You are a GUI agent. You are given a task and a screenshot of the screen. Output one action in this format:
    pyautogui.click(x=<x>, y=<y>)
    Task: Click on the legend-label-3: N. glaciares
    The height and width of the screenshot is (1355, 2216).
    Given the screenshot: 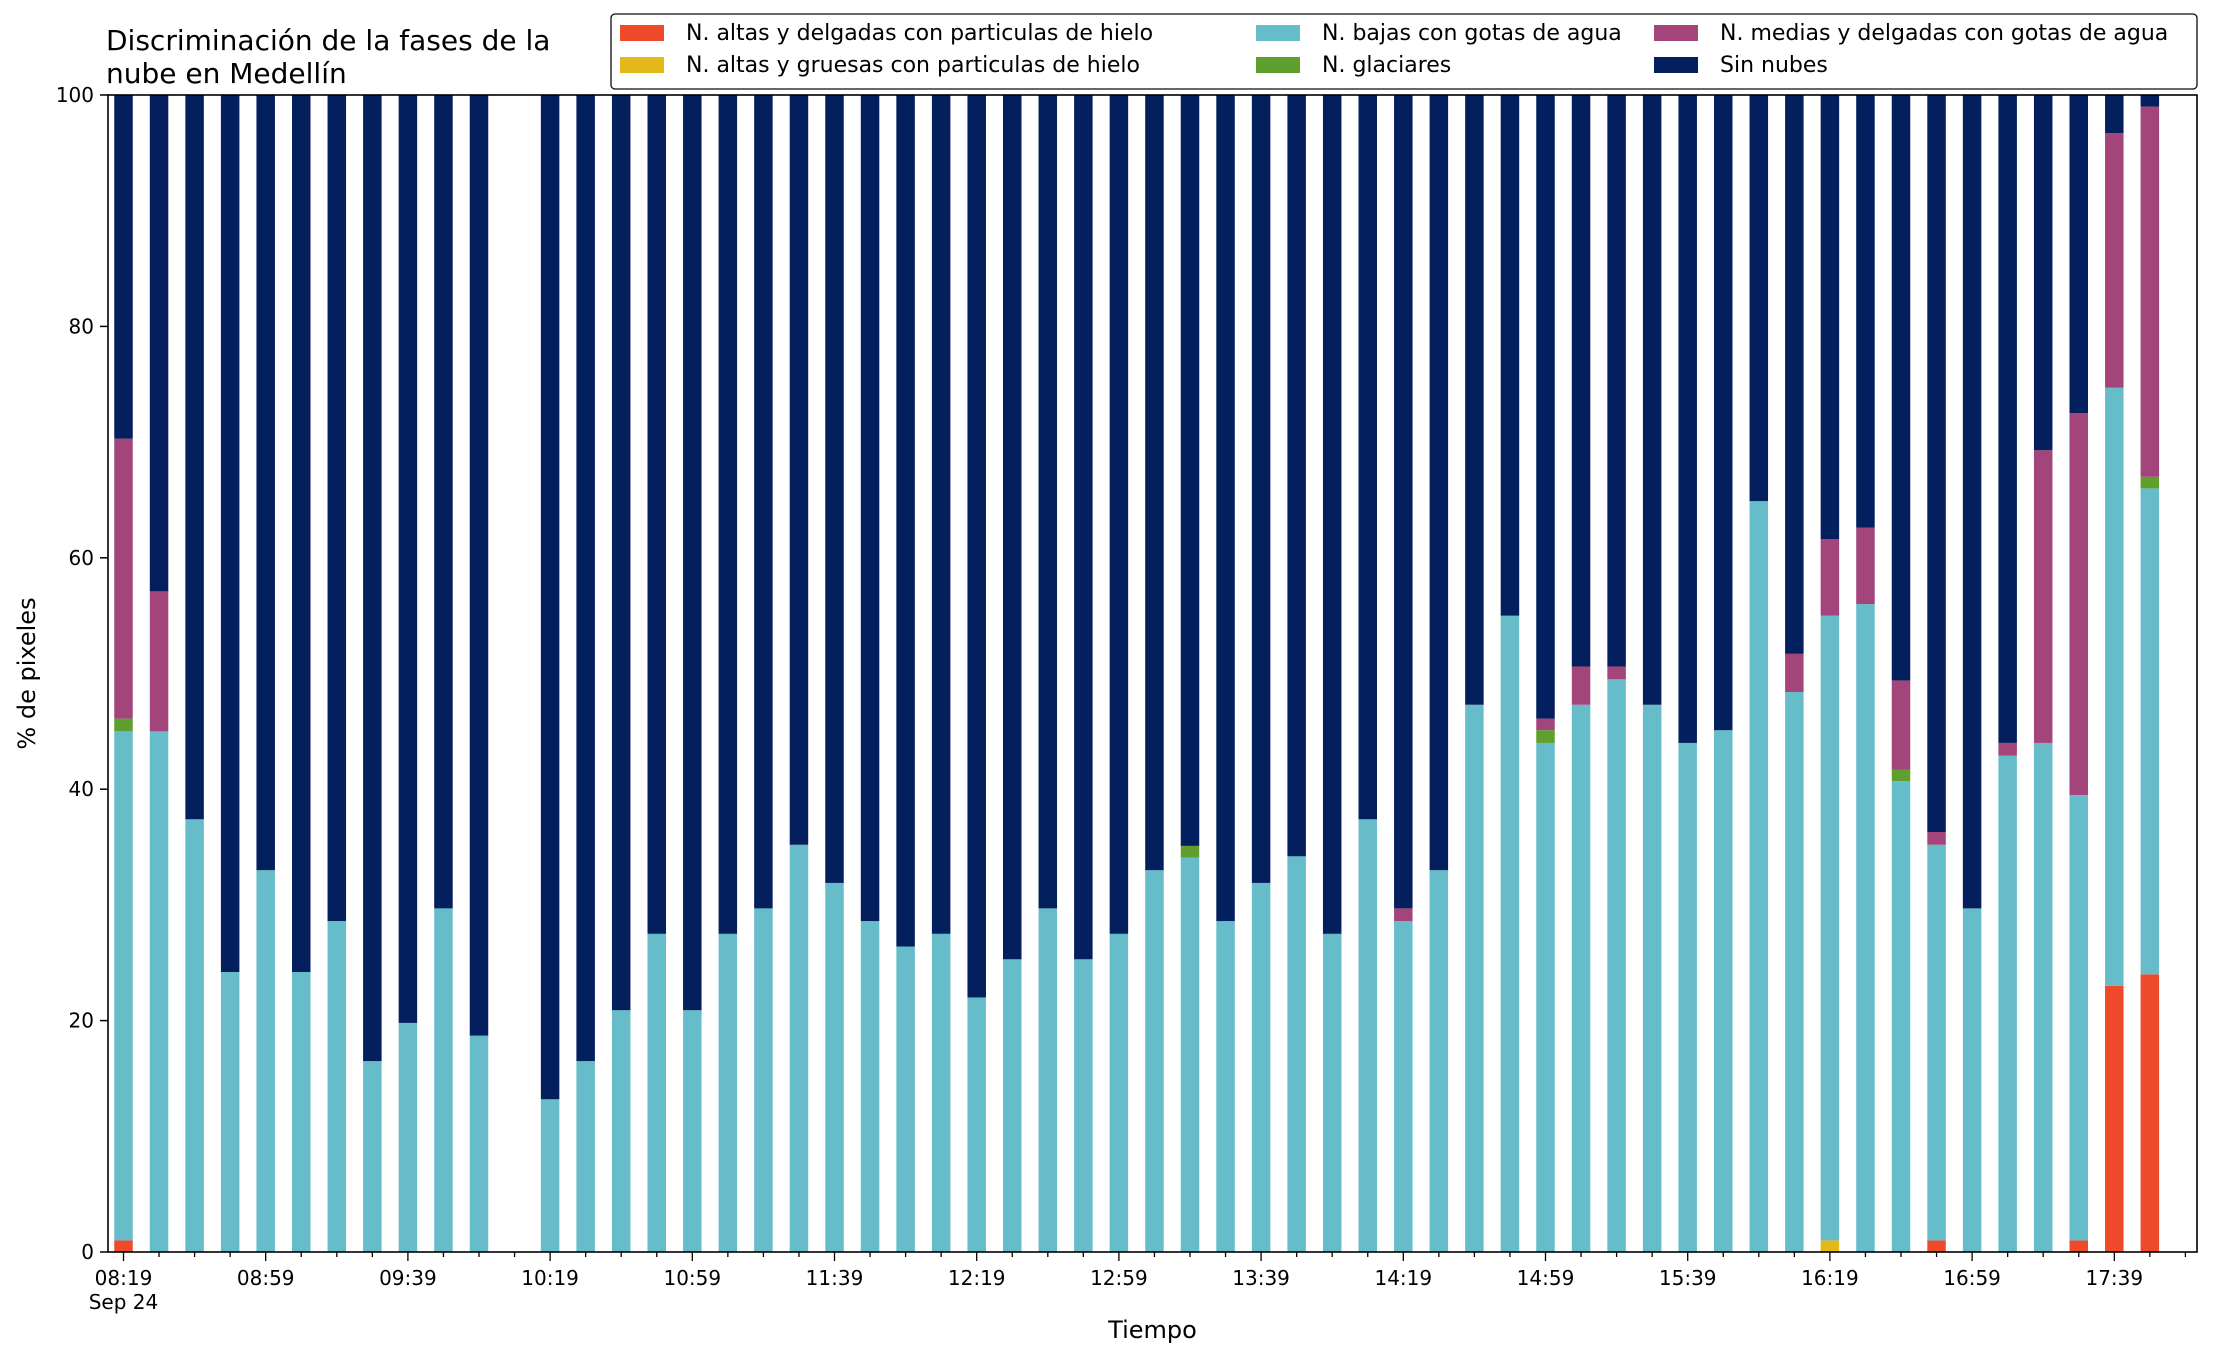 What is the action you would take?
    pyautogui.click(x=1386, y=65)
    